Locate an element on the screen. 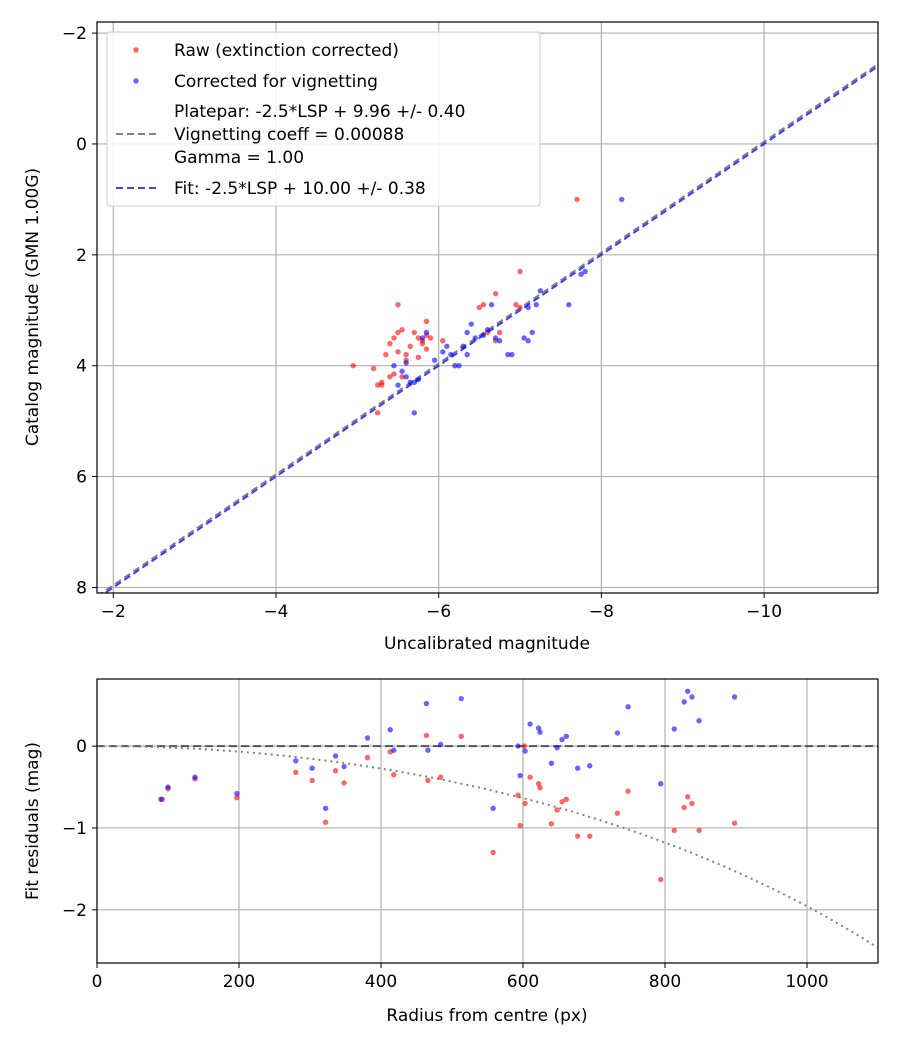 The height and width of the screenshot is (1050, 900). top-y-tick-label: 4 is located at coordinates (81, 367).